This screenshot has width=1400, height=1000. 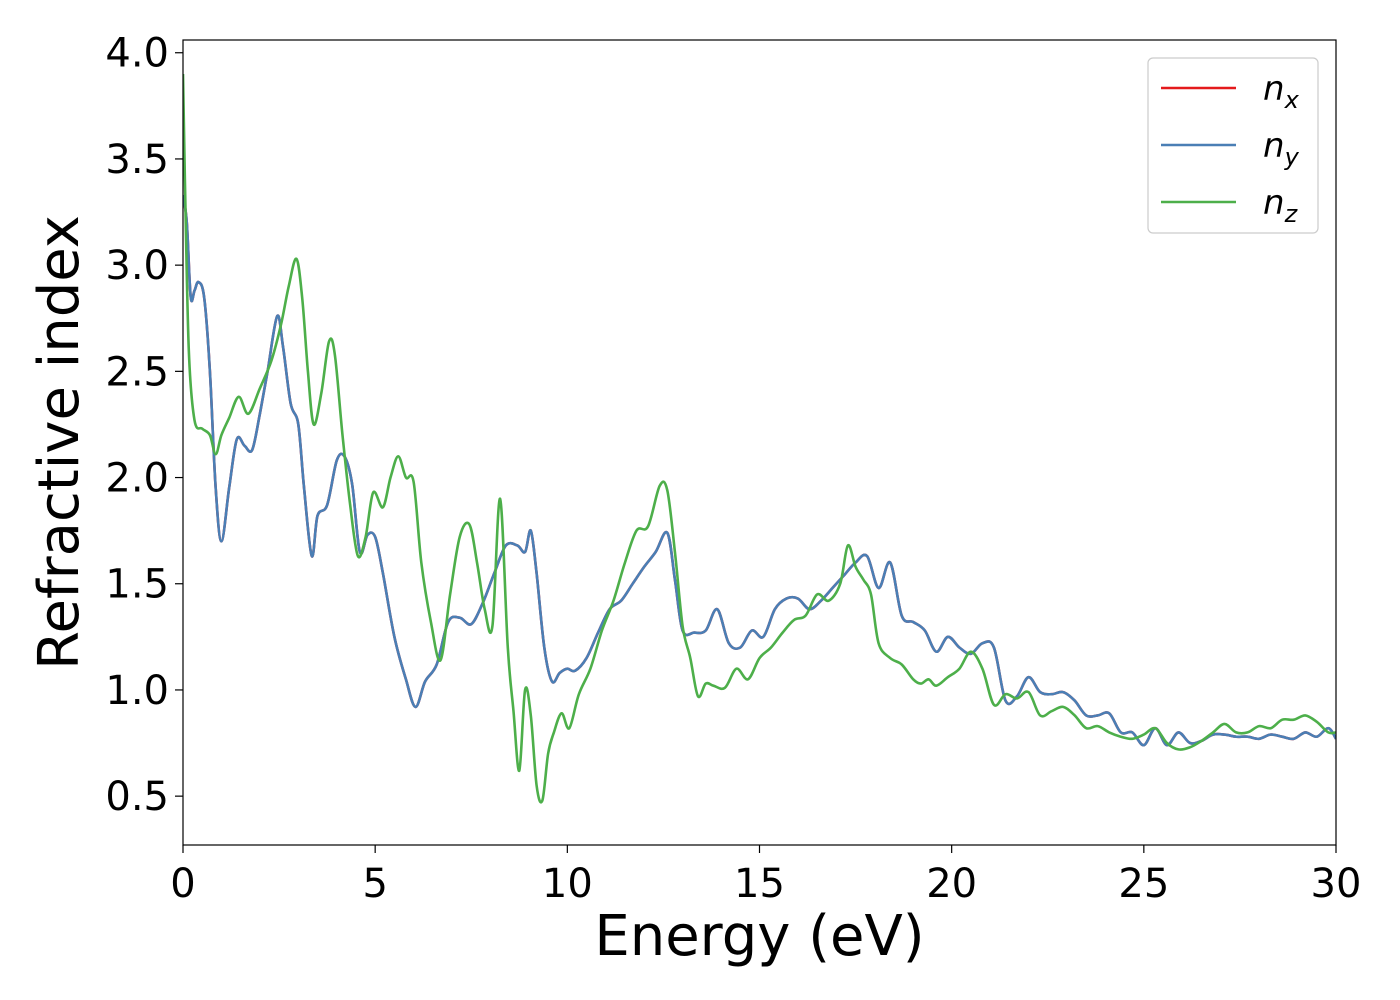 What do you see at coordinates (1230, 148) in the screenshot?
I see `legend-items: nx ny nz` at bounding box center [1230, 148].